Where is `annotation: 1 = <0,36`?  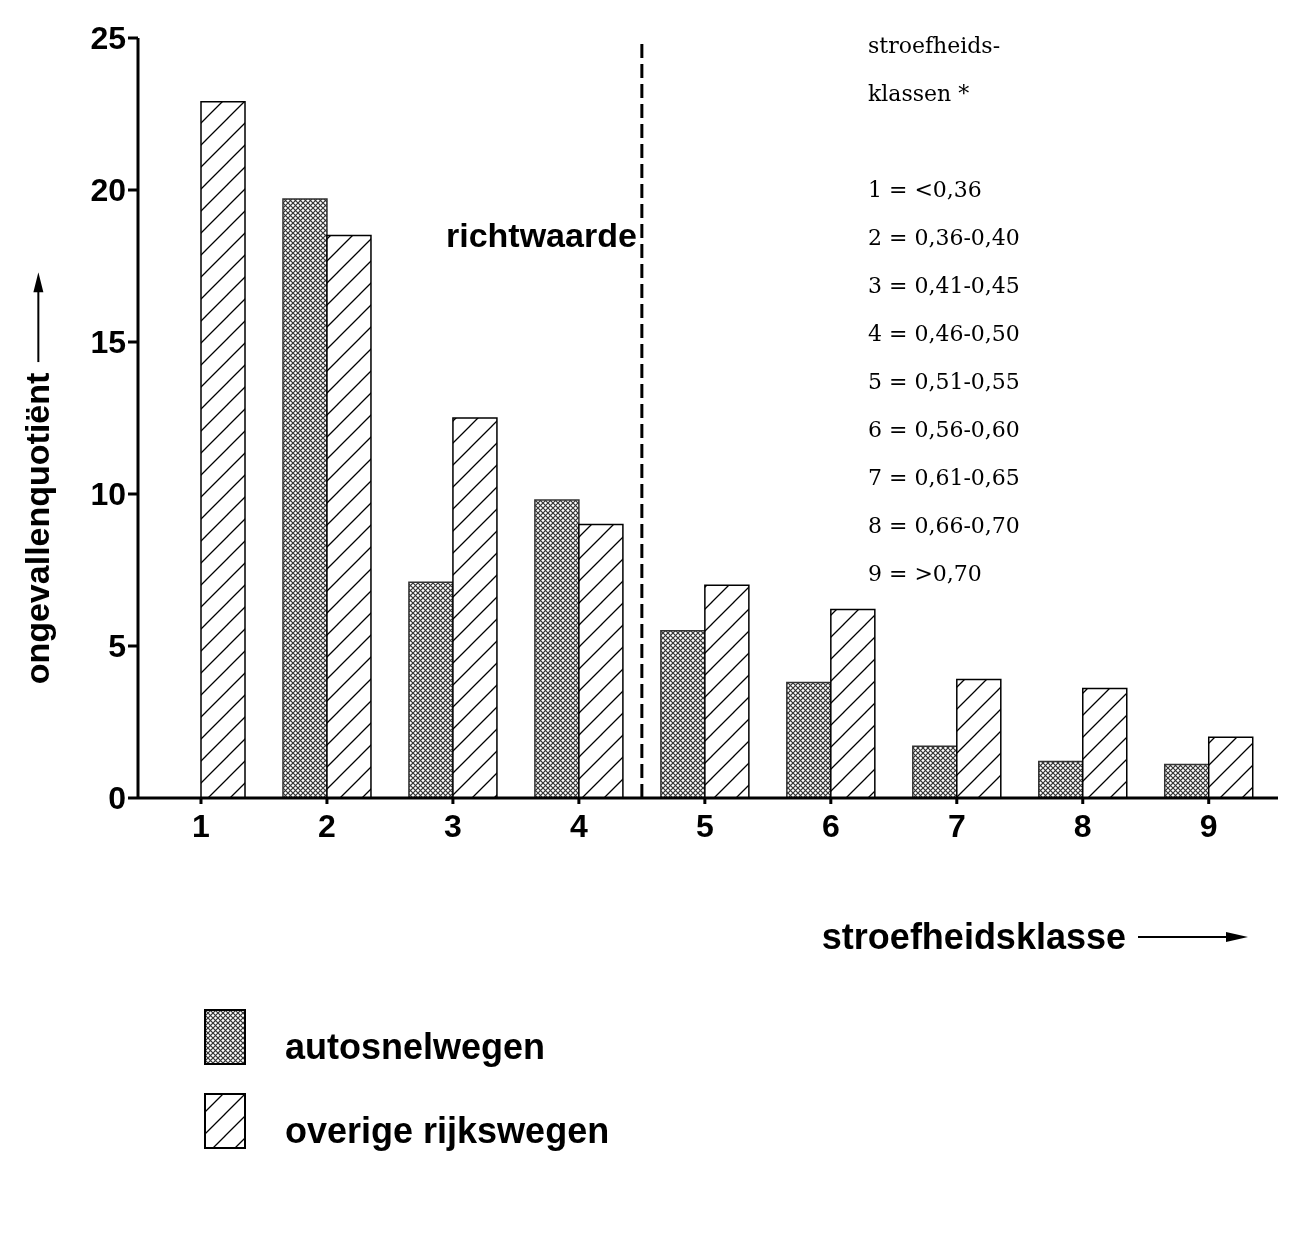 annotation: 1 = <0,36 is located at coordinates (925, 190).